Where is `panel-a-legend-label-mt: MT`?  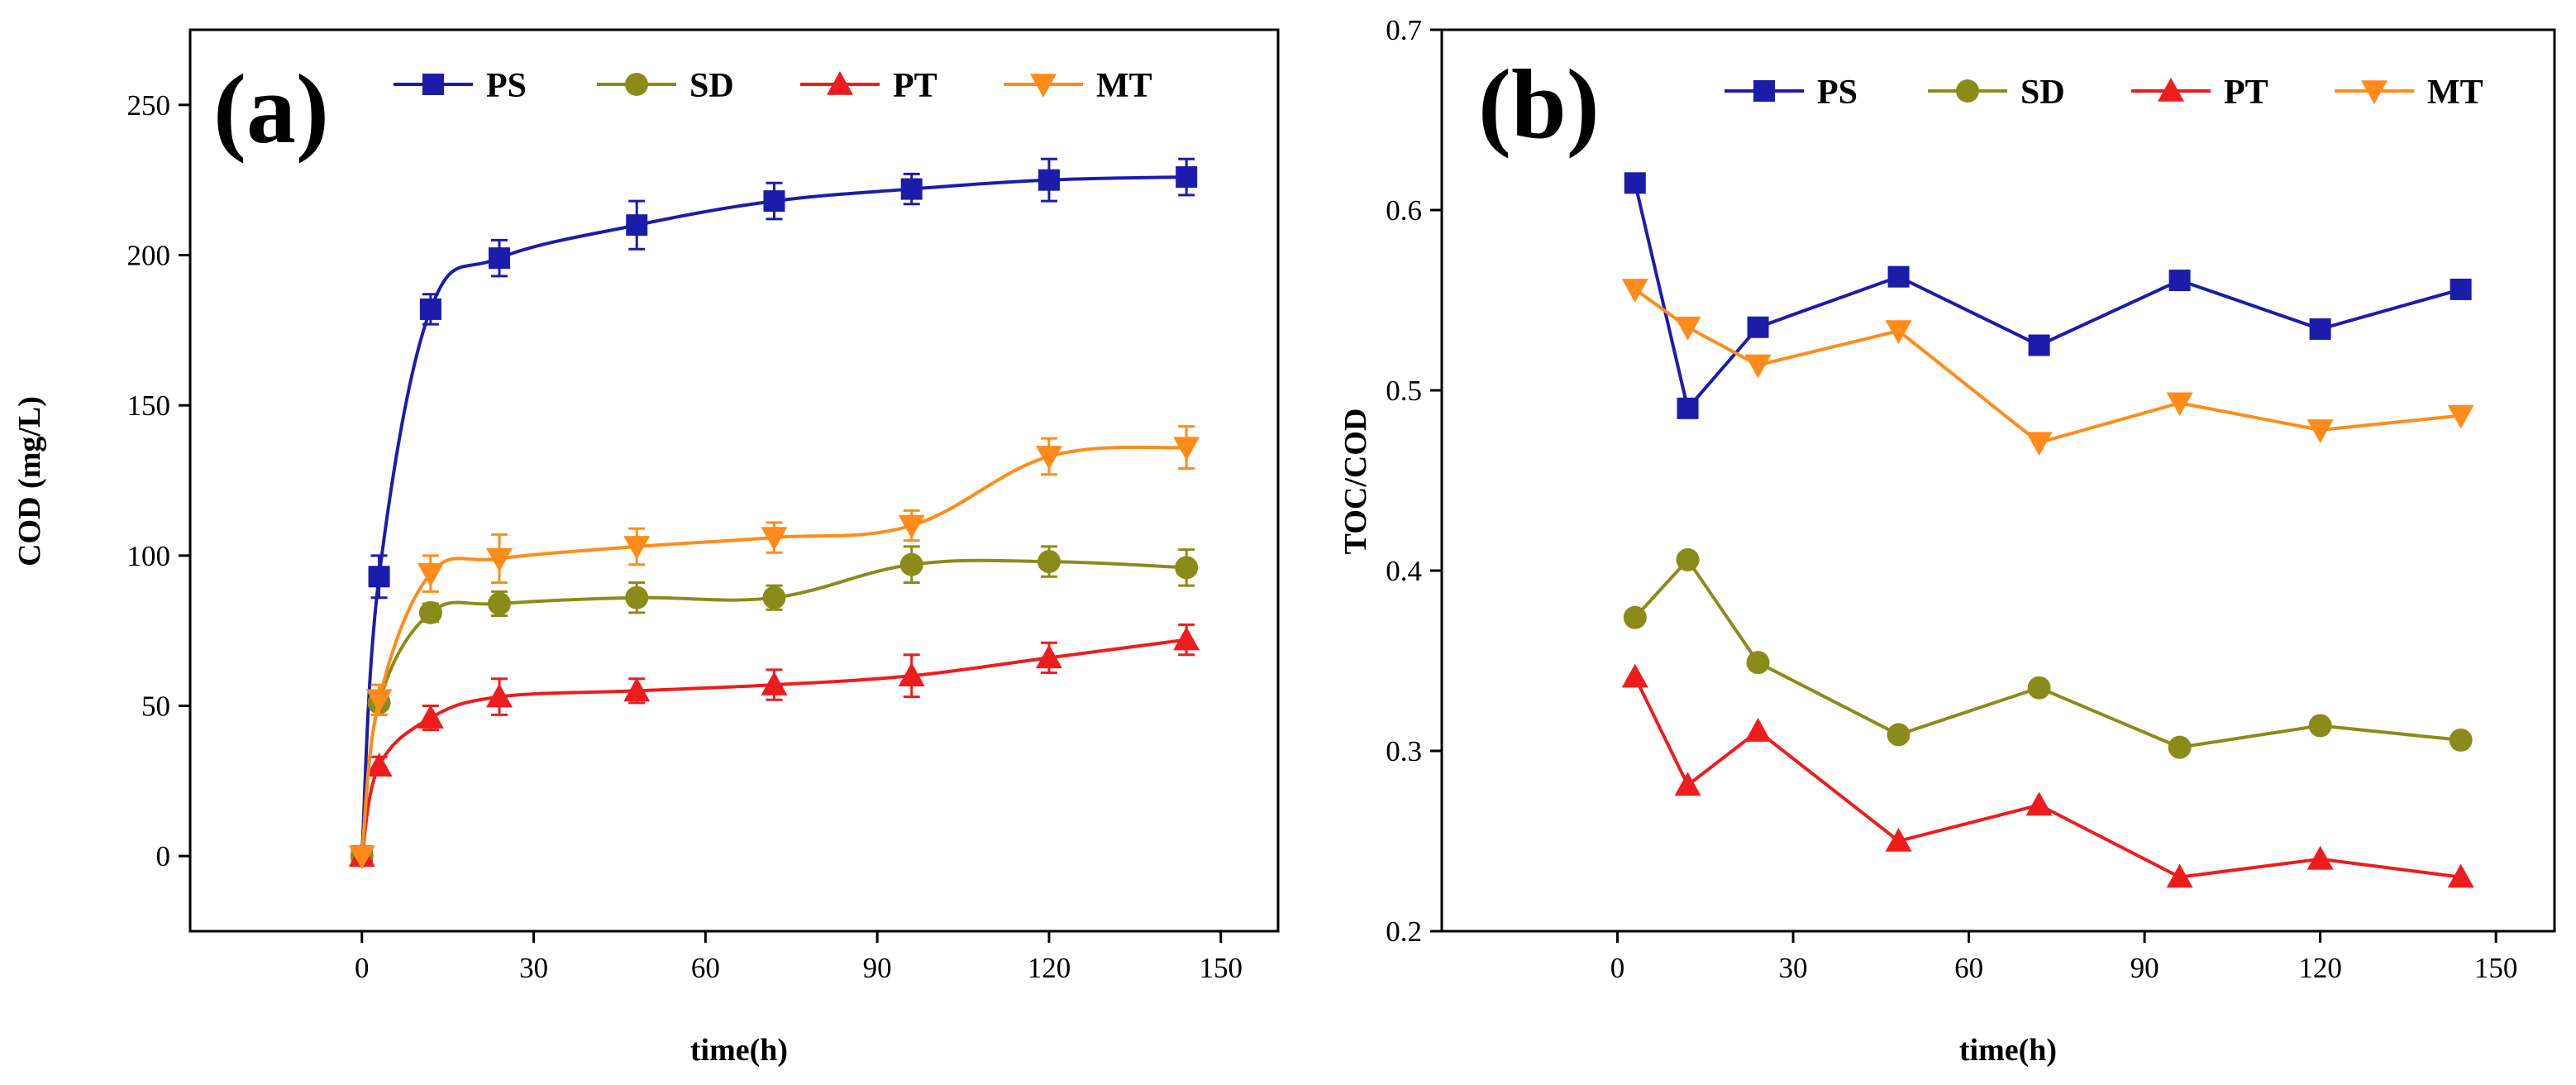
panel-a-legend-label-mt: MT is located at coordinates (1124, 86).